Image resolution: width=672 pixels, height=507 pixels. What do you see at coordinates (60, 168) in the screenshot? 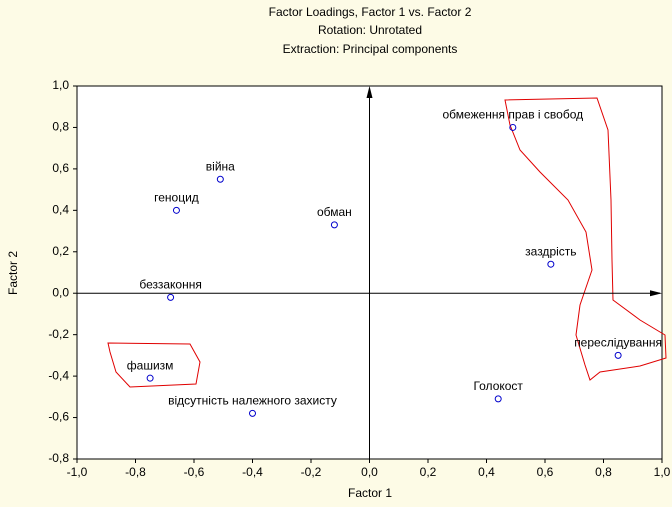
I see `y-tick-label: 0,6` at bounding box center [60, 168].